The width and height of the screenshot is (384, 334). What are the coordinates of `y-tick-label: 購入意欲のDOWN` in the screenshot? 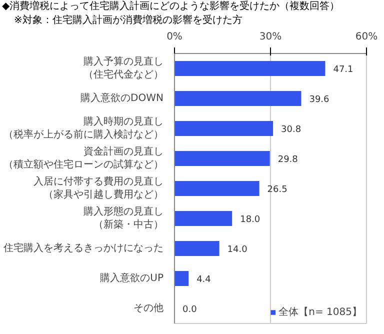 It's located at (122, 98).